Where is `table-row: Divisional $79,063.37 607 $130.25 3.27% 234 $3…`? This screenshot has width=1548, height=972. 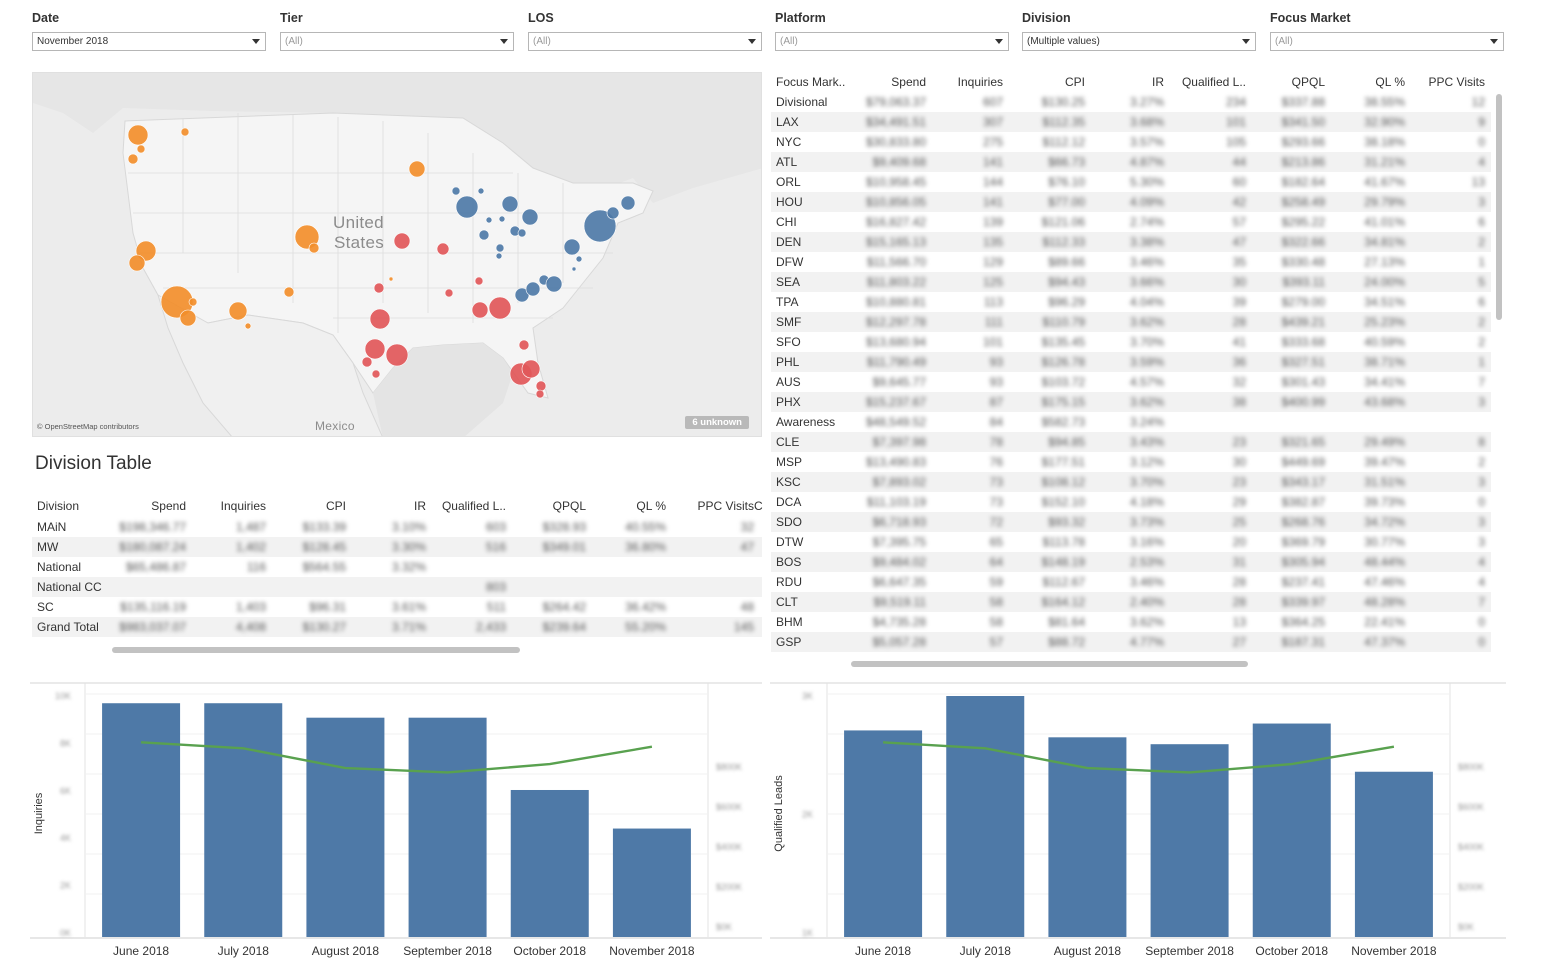 table-row: Divisional $79,063.37 607 $130.25 3.27% 234 $3… is located at coordinates (1131, 102).